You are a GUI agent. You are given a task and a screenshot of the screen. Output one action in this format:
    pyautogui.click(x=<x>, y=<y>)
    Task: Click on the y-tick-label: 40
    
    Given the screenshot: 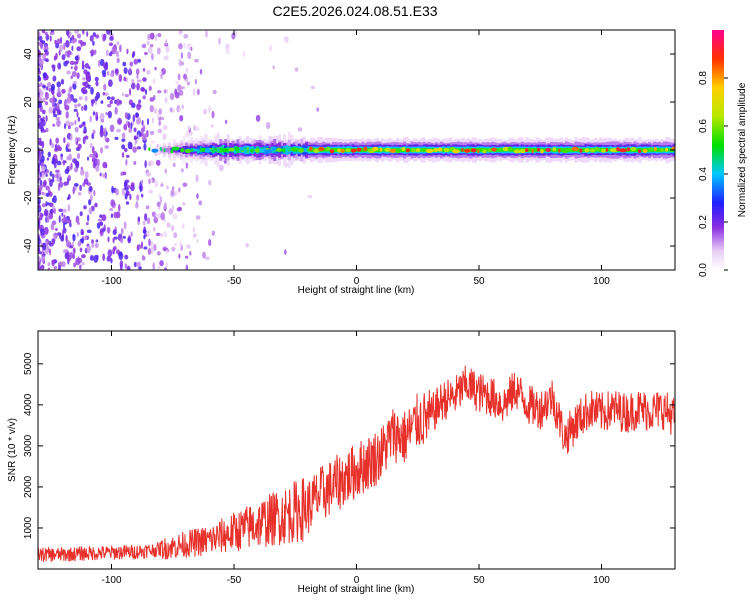 What is the action you would take?
    pyautogui.click(x=28, y=54)
    